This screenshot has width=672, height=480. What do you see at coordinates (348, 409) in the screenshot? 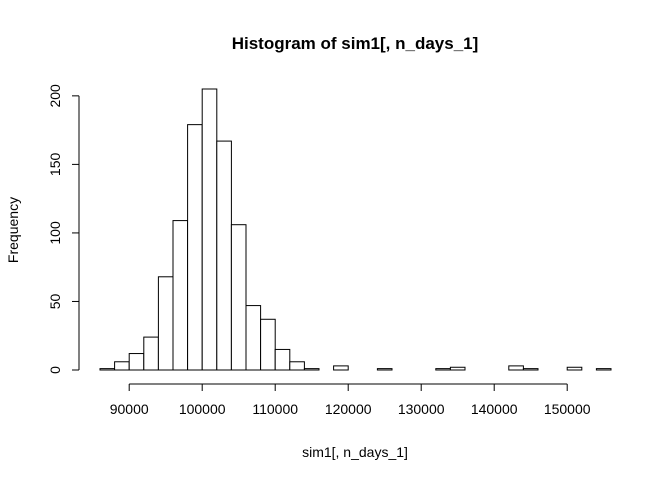
I see `x-tick-label: 120000` at bounding box center [348, 409].